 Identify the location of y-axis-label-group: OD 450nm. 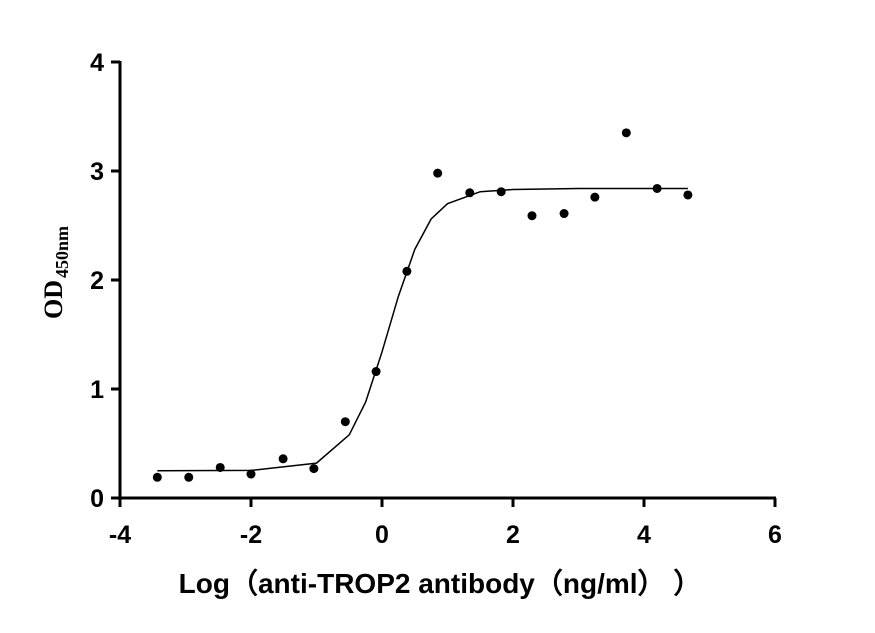
(55, 272).